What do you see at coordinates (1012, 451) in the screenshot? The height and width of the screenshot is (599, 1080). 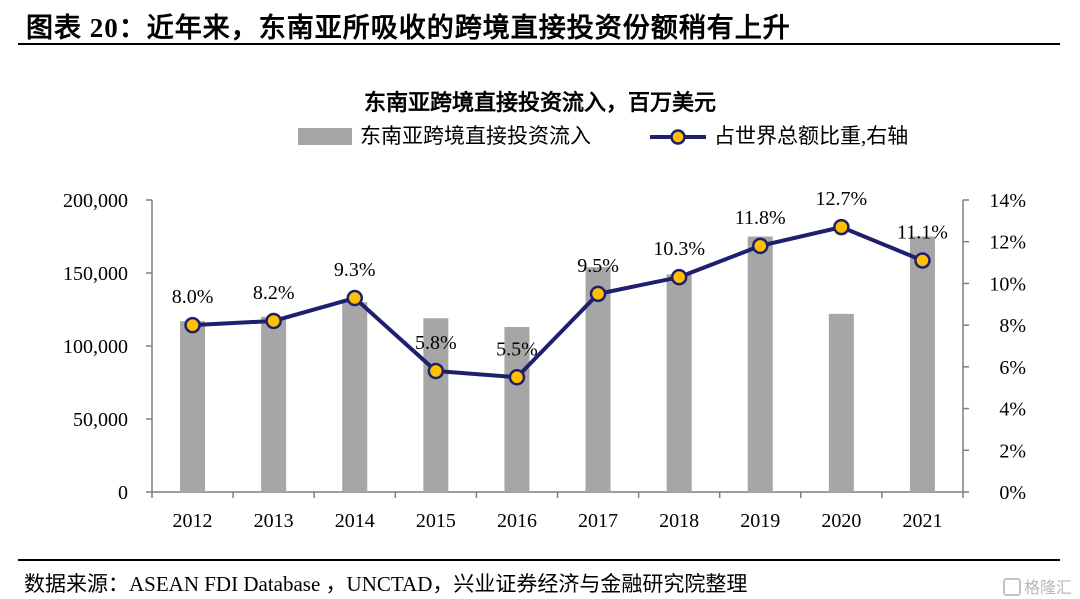 I see `right-axis-tick-label: 2%` at bounding box center [1012, 451].